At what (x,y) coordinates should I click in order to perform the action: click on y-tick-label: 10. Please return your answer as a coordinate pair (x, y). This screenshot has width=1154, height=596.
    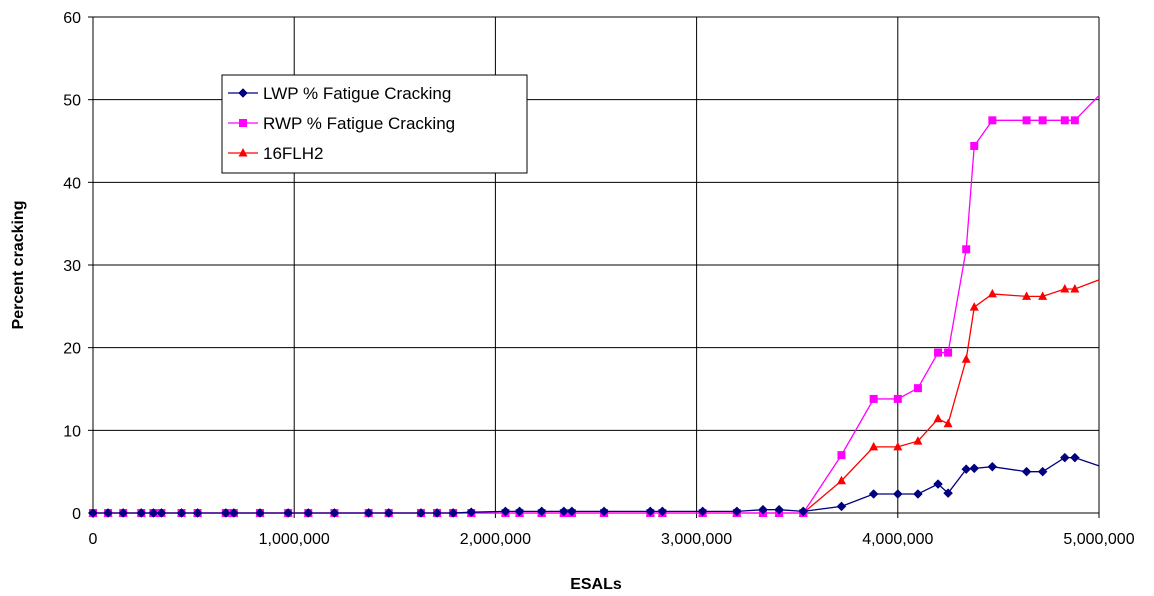
    Looking at the image, I should click on (72, 431).